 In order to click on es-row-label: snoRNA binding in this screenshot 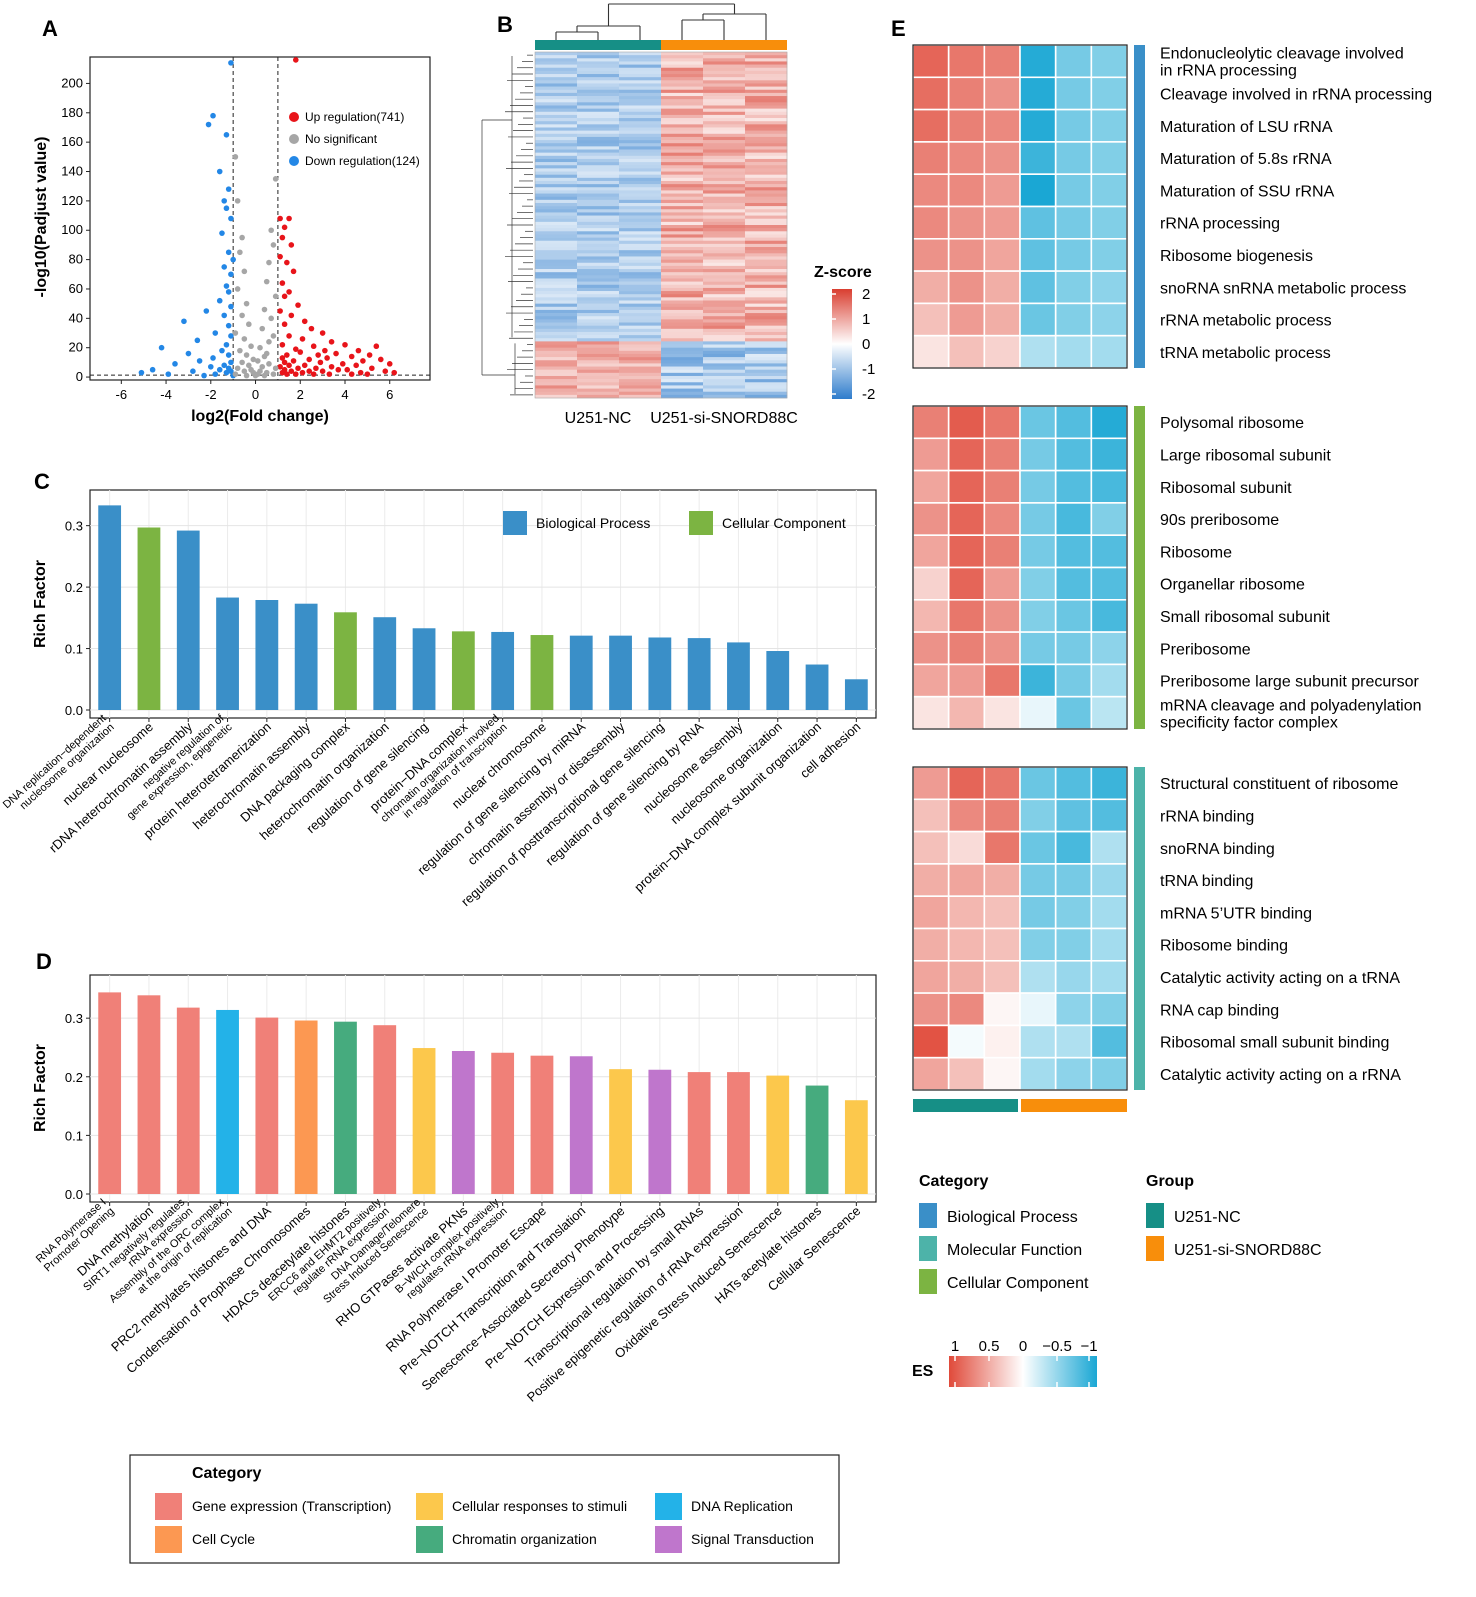, I will do `click(1217, 849)`.